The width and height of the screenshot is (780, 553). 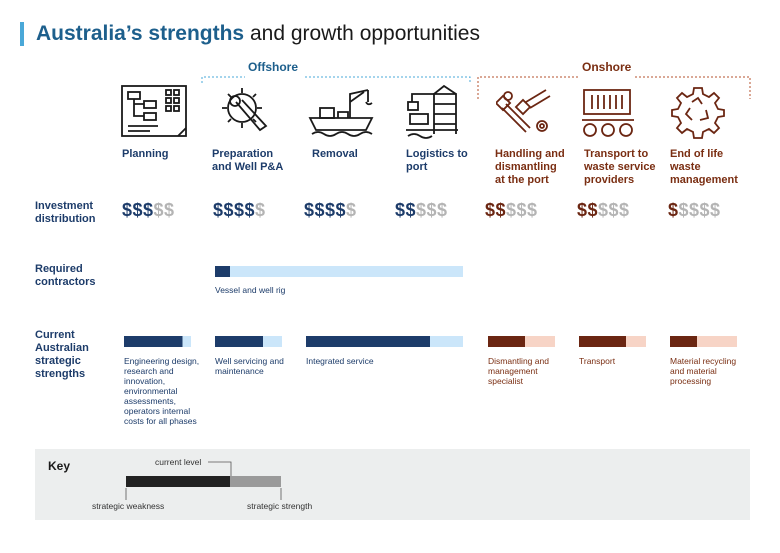 What do you see at coordinates (65, 212) in the screenshot?
I see `row-label-investment: Investment distribution` at bounding box center [65, 212].